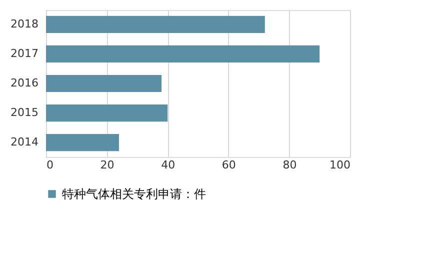 The width and height of the screenshot is (427, 277). Describe the element at coordinates (289, 165) in the screenshot. I see `x-tick-label: 80` at that location.